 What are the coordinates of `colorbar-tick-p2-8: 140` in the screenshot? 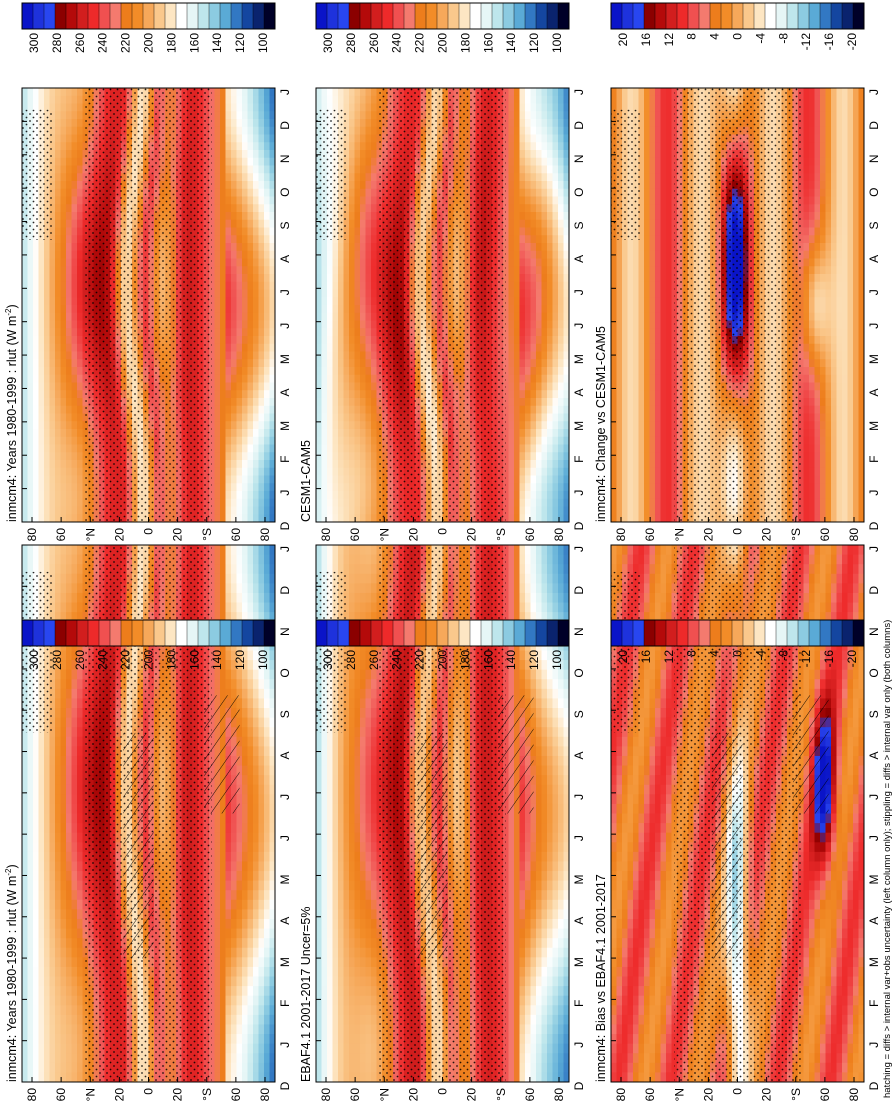 It's located at (217, 43).